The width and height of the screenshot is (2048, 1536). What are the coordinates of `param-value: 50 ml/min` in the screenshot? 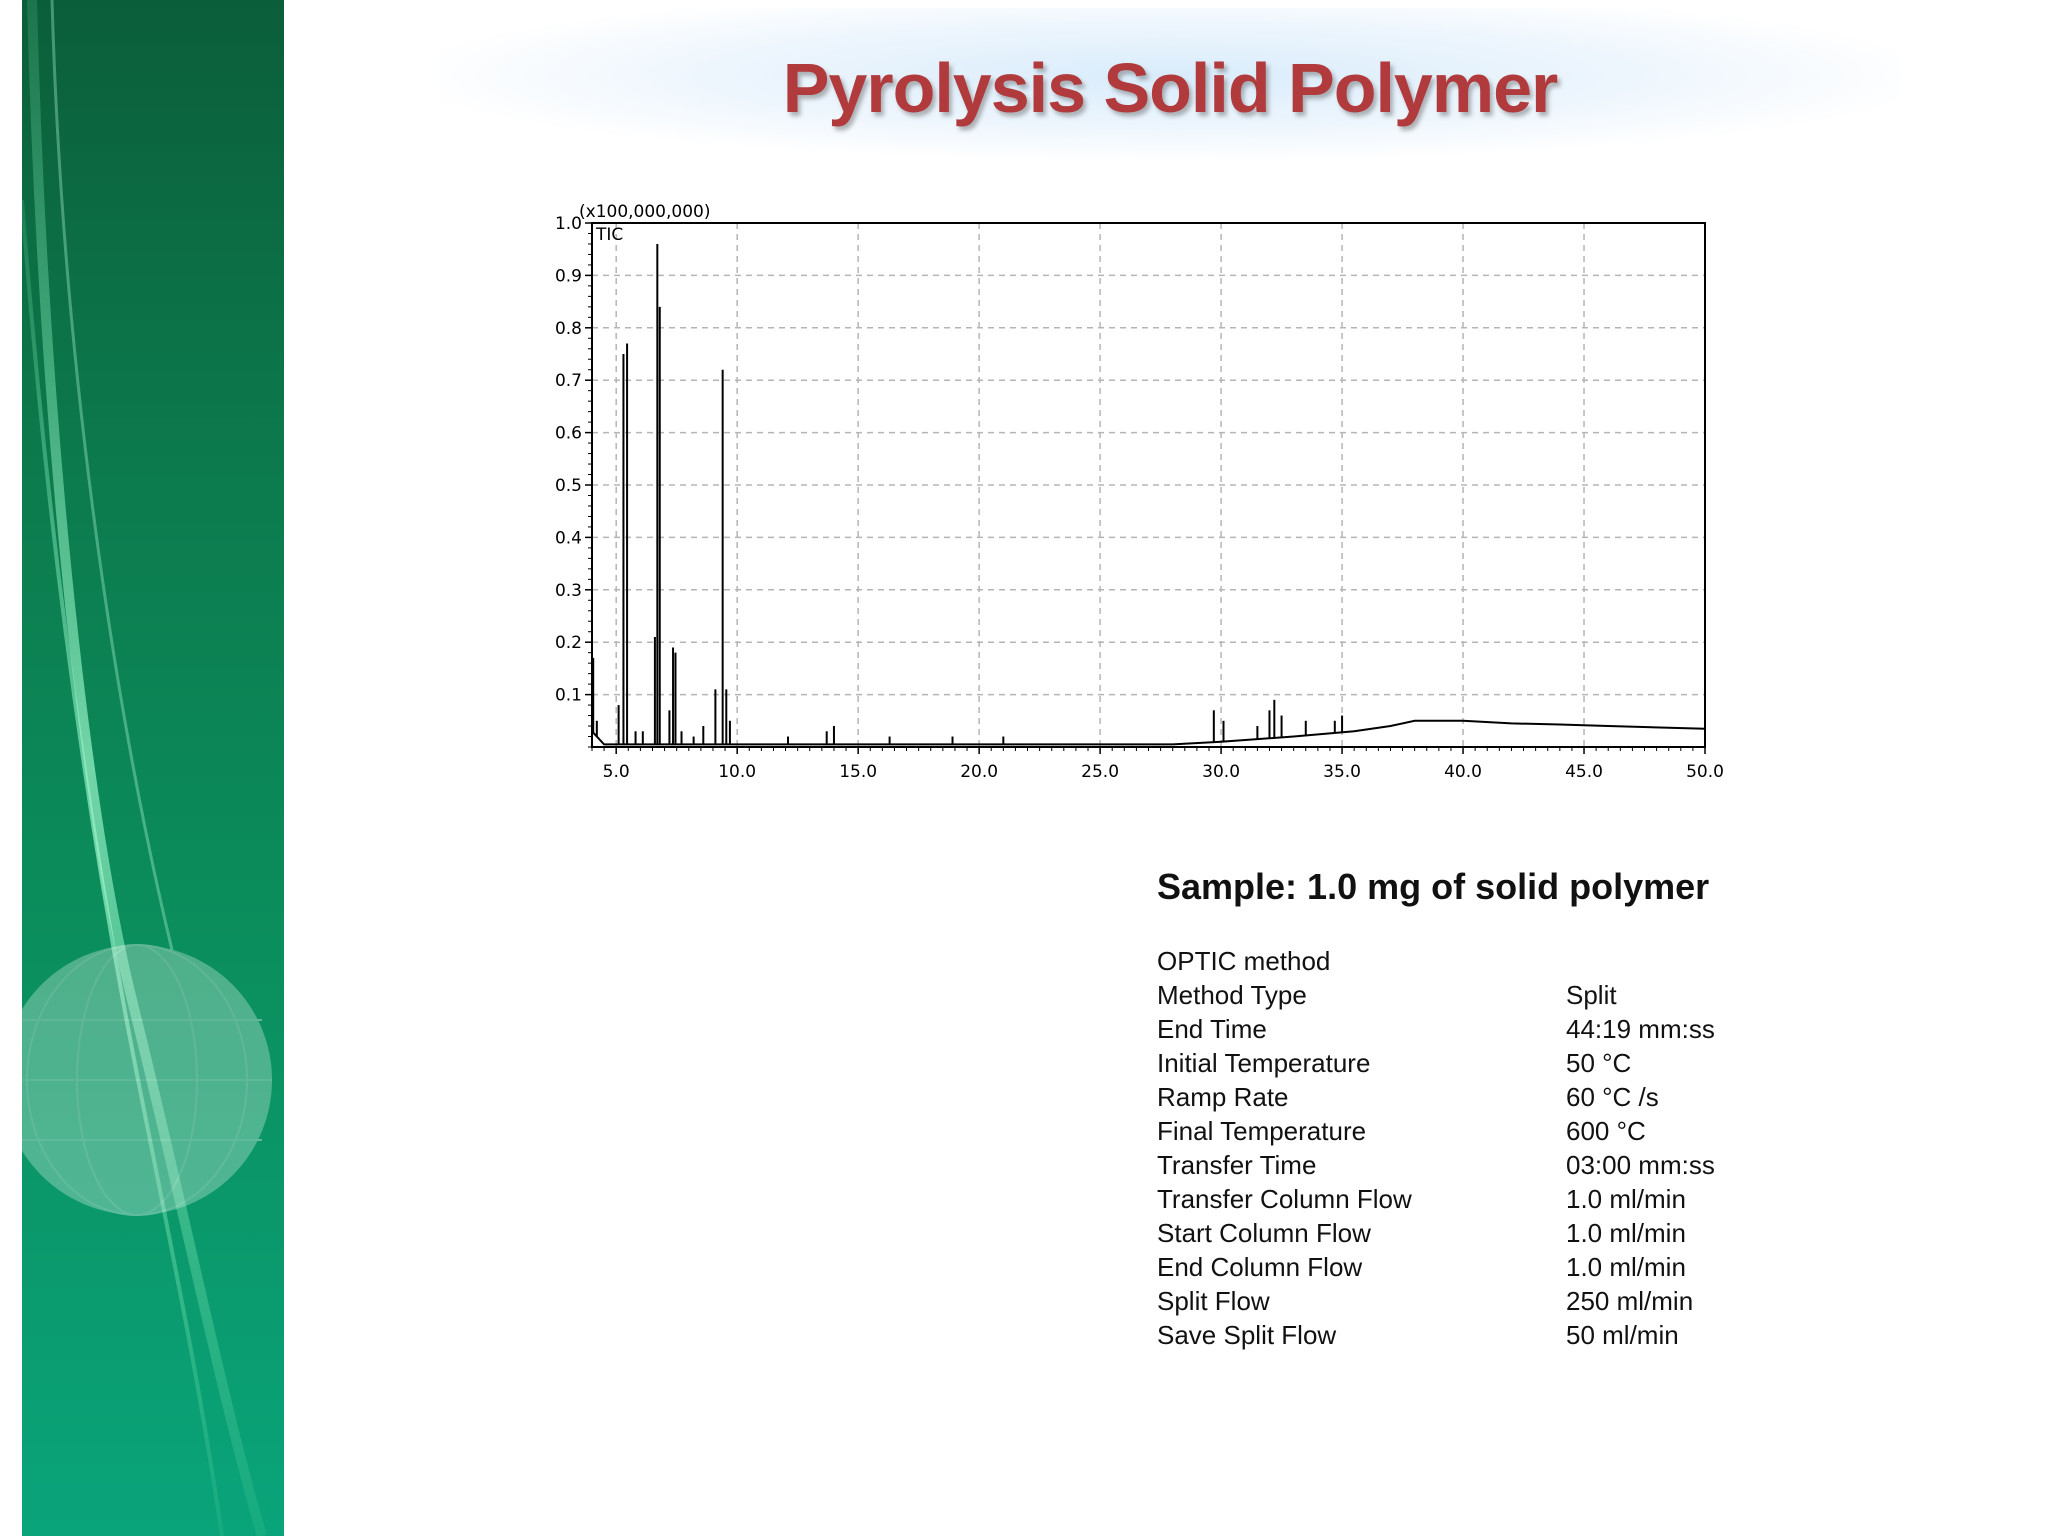 It's located at (1622, 1335).